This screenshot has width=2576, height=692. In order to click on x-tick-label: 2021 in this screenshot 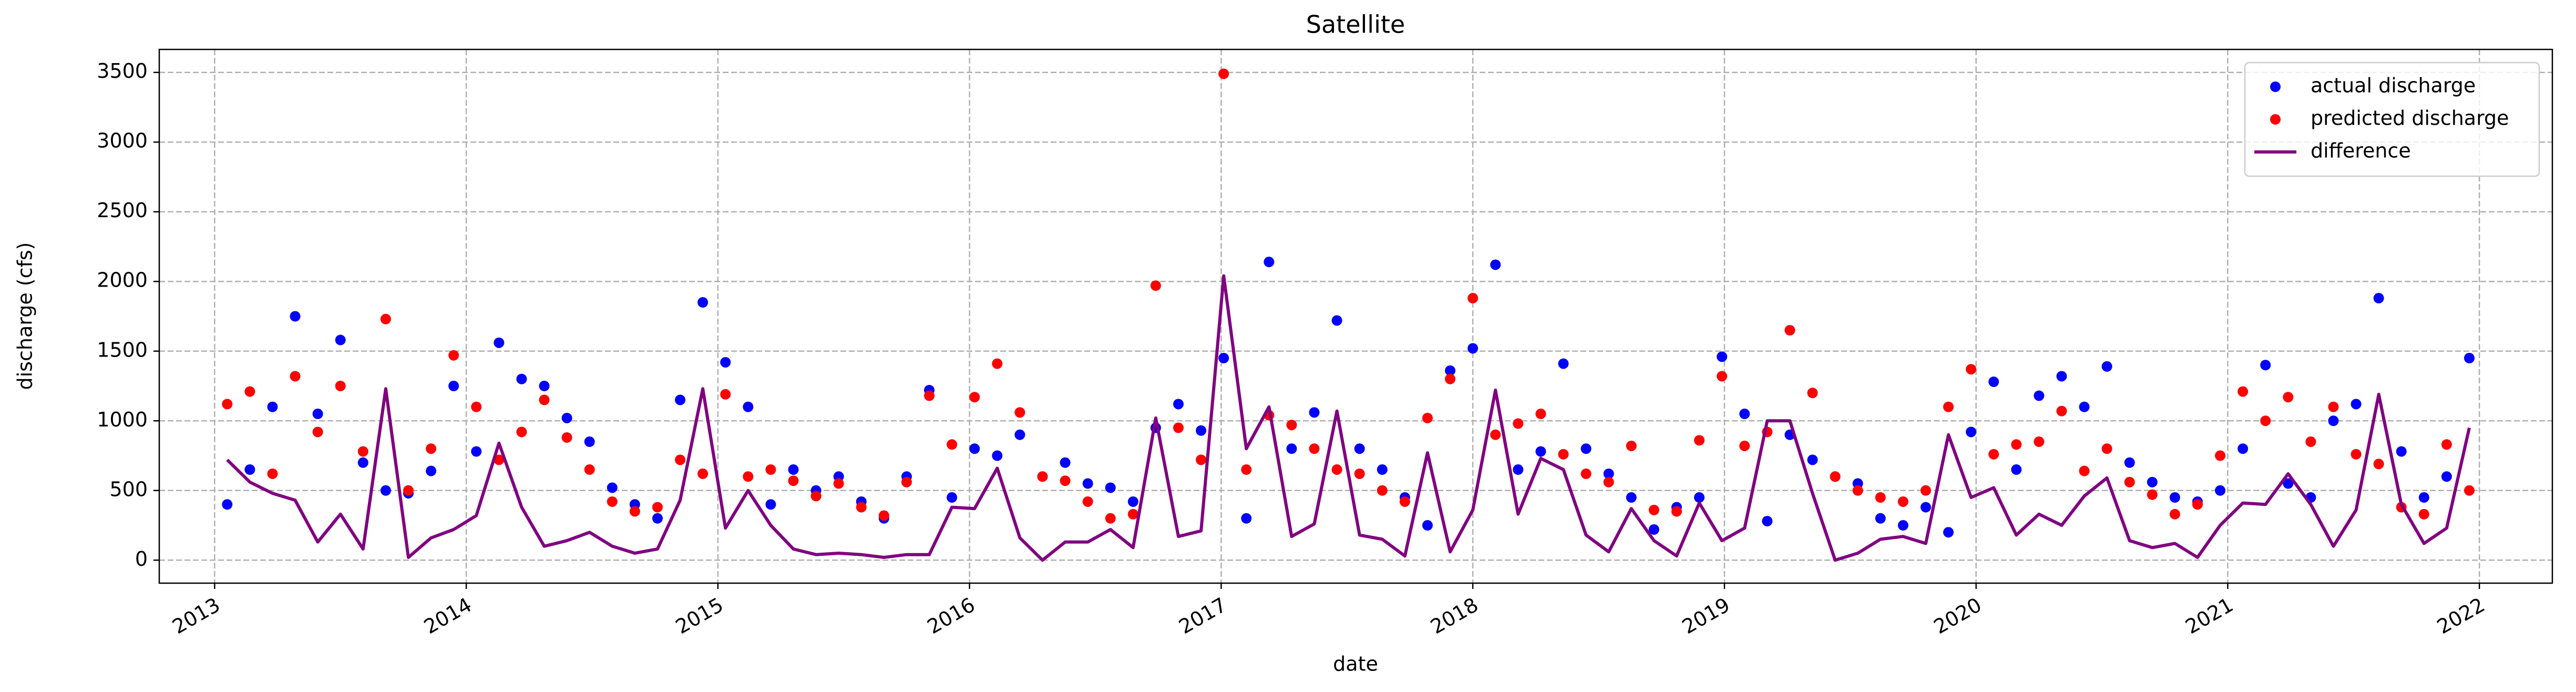, I will do `click(2209, 616)`.